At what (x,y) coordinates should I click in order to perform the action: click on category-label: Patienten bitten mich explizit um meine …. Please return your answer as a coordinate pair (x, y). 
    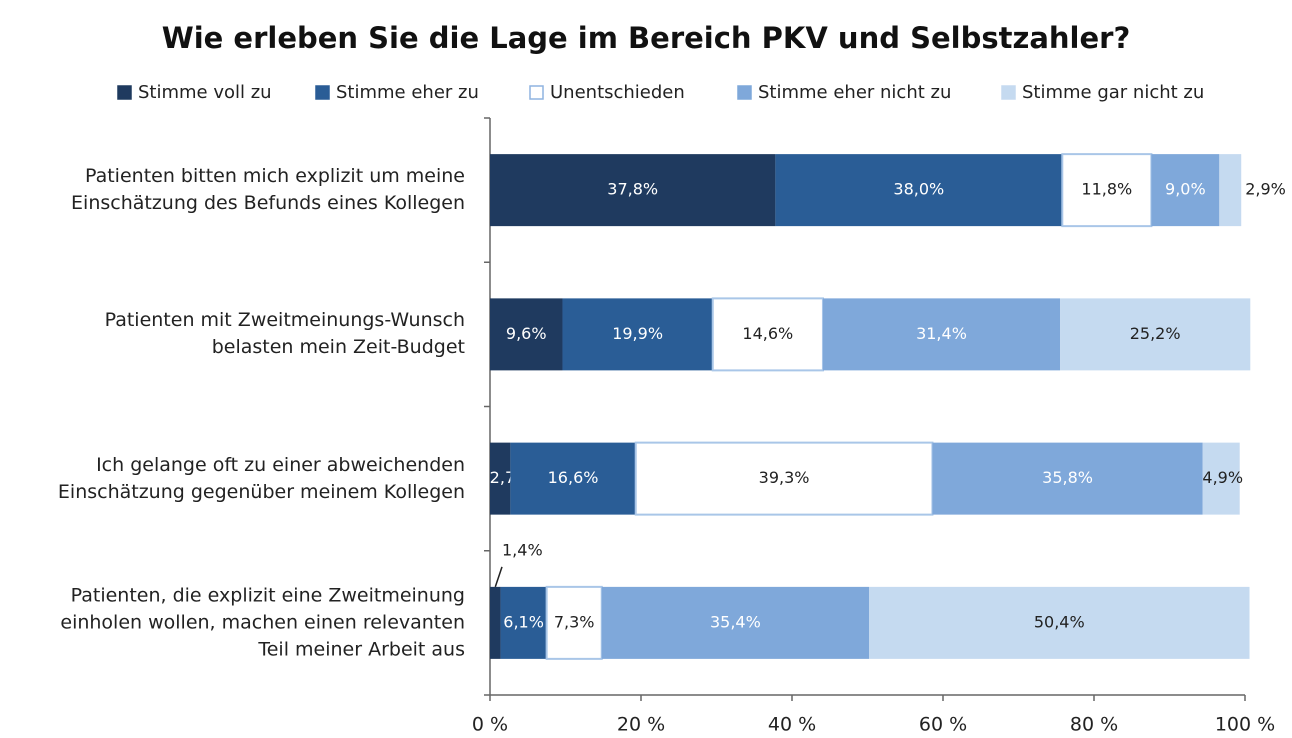
    Looking at the image, I should click on (268, 190).